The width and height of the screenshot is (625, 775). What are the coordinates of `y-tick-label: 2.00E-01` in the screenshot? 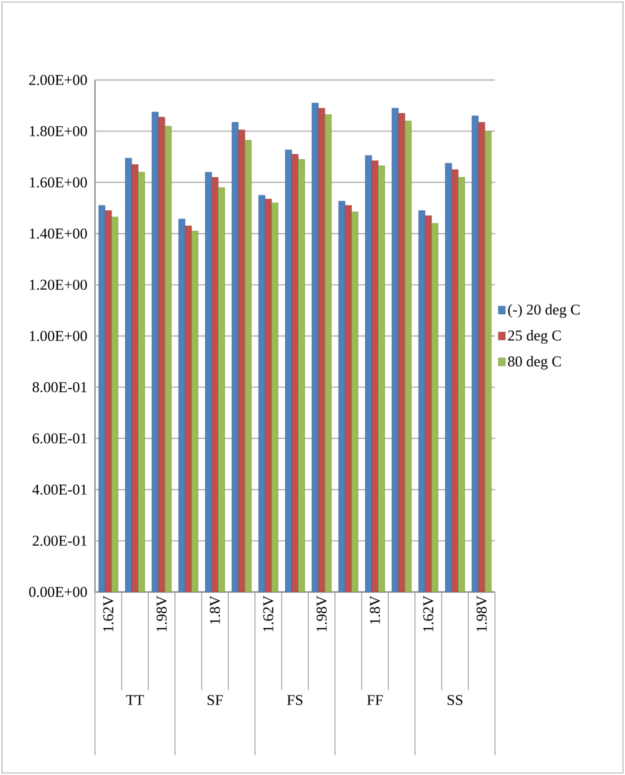 It's located at (59, 541).